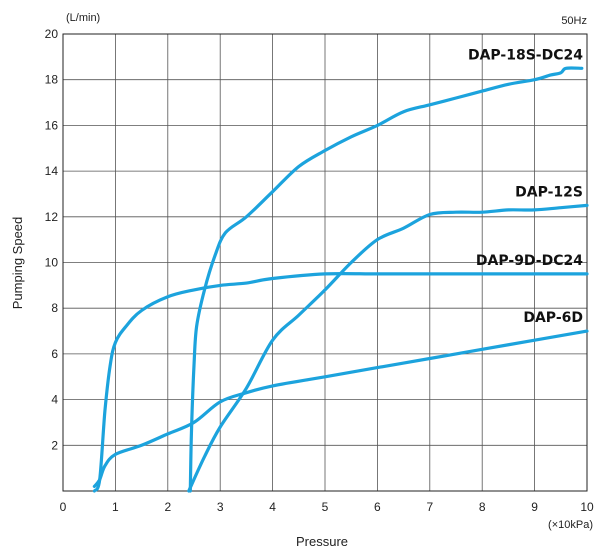 The width and height of the screenshot is (606, 549). What do you see at coordinates (549, 192) in the screenshot?
I see `series-label-dap-12s: DAP-12S` at bounding box center [549, 192].